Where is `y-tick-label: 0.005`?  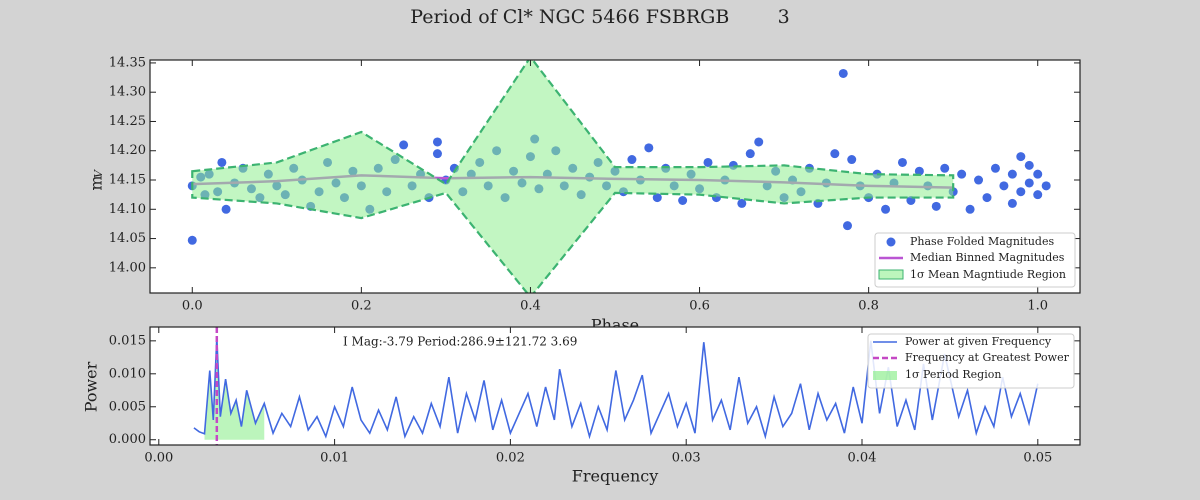 y-tick-label: 0.005 is located at coordinates (127, 406).